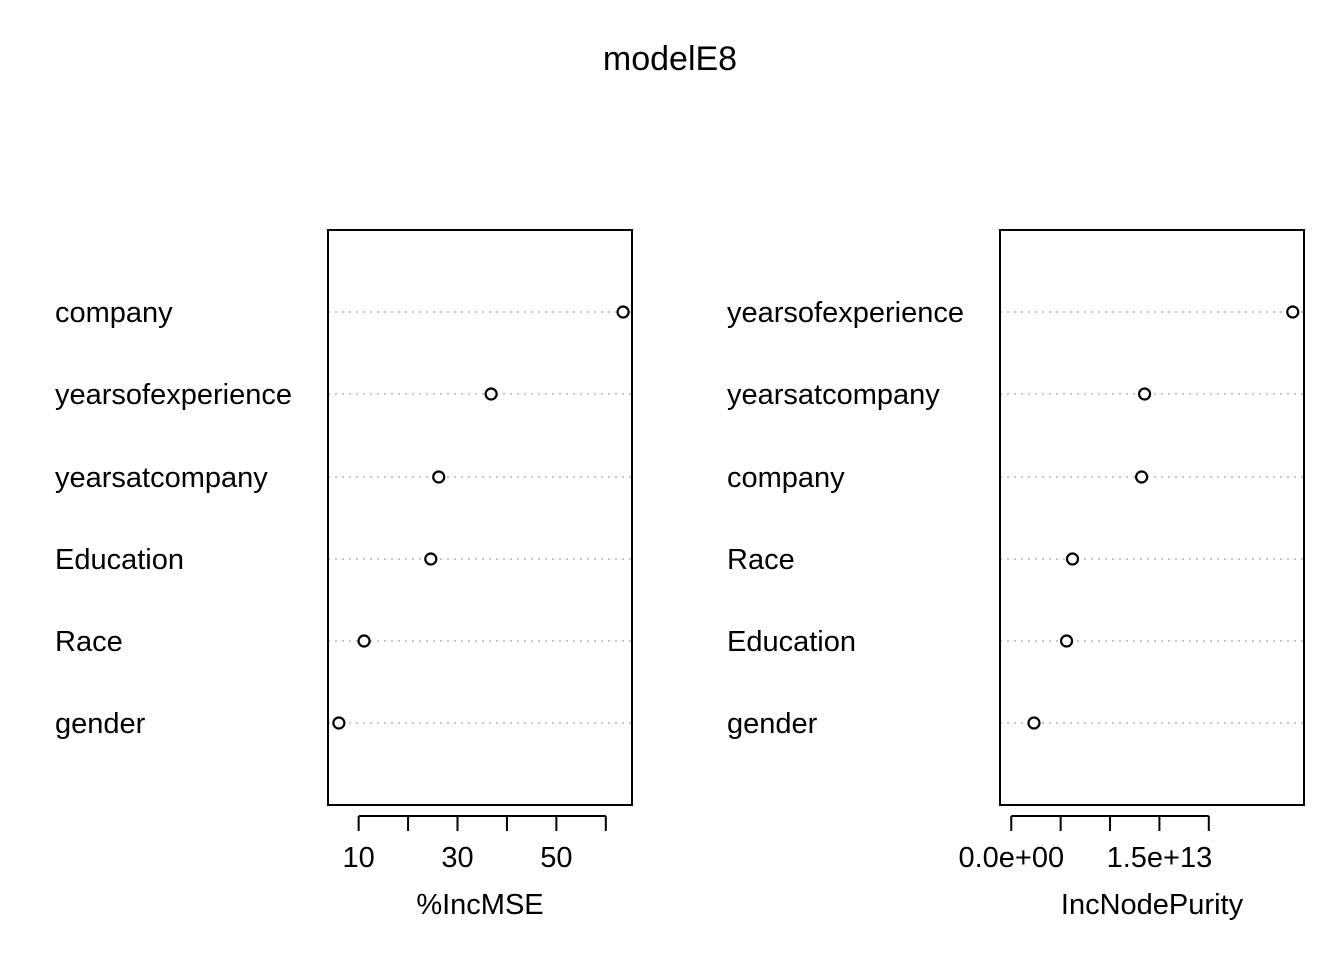 Image resolution: width=1344 pixels, height=960 pixels. What do you see at coordinates (457, 858) in the screenshot?
I see `x-tick-label: 30` at bounding box center [457, 858].